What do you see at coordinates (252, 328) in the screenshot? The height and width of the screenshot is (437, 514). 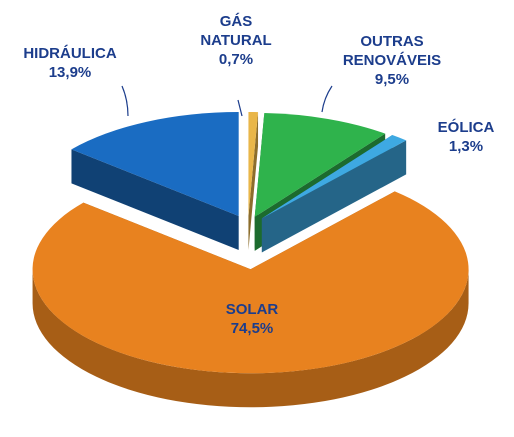 I see `value-label: 74,5%` at bounding box center [252, 328].